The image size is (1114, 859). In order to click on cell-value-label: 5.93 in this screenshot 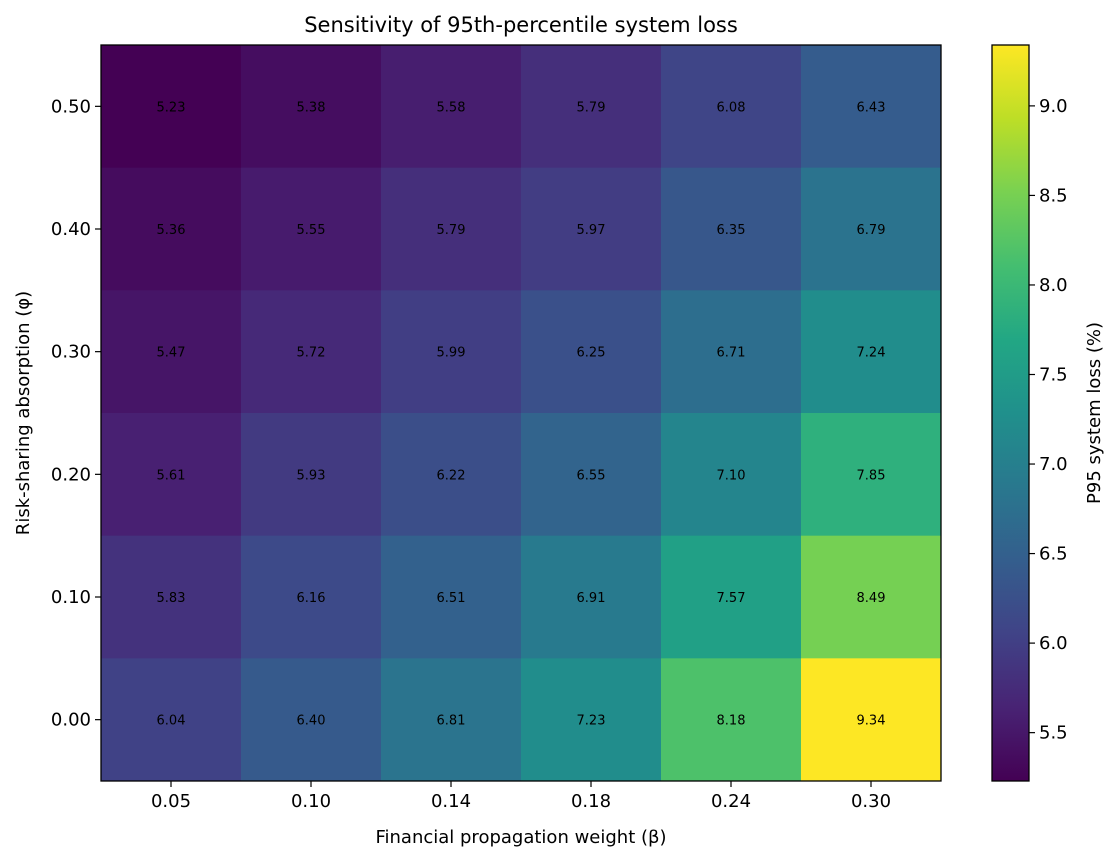, I will do `click(311, 475)`.